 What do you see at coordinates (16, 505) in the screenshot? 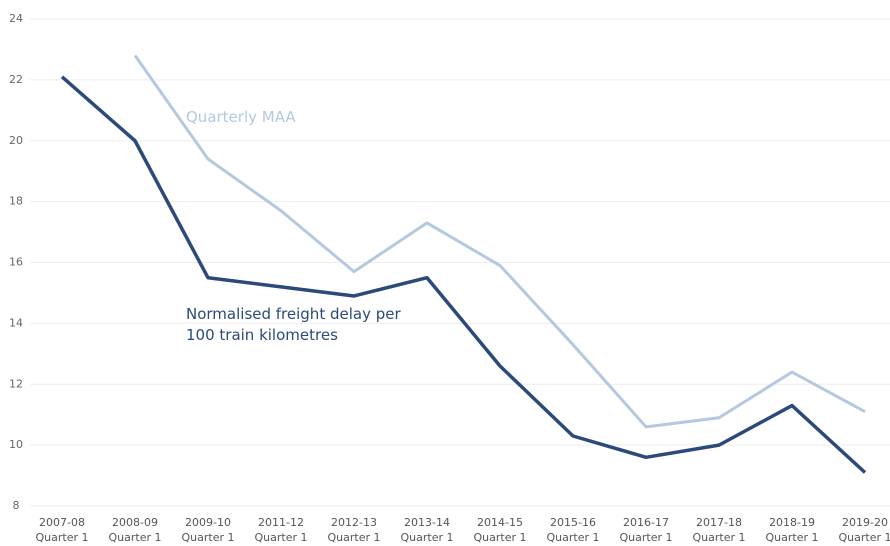
I see `y-tick-label: 8` at bounding box center [16, 505].